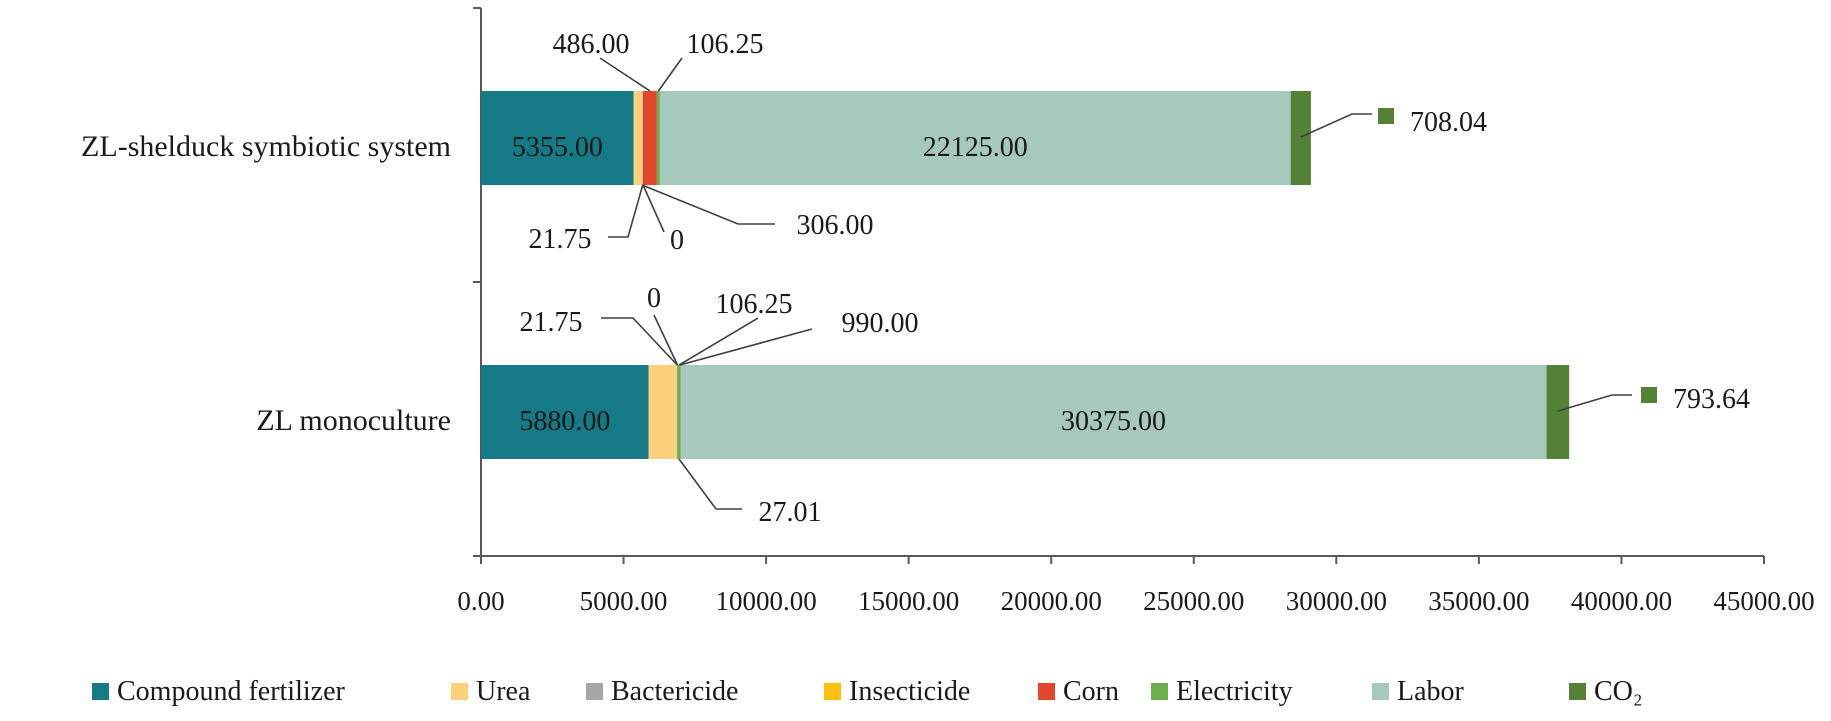 The width and height of the screenshot is (1831, 721). Describe the element at coordinates (909, 691) in the screenshot. I see `legend-label-insecticide: Insecticide` at that location.